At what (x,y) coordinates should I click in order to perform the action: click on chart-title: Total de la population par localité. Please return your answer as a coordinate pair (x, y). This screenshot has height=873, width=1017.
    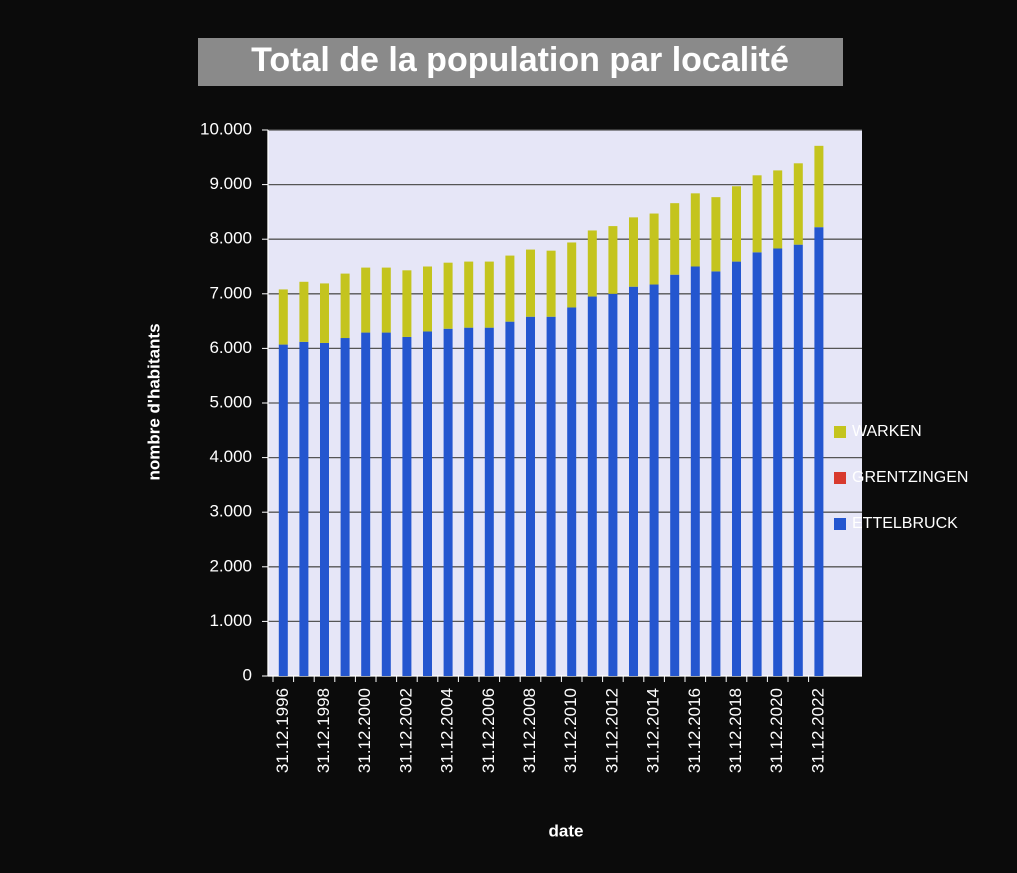
    Looking at the image, I should click on (520, 60).